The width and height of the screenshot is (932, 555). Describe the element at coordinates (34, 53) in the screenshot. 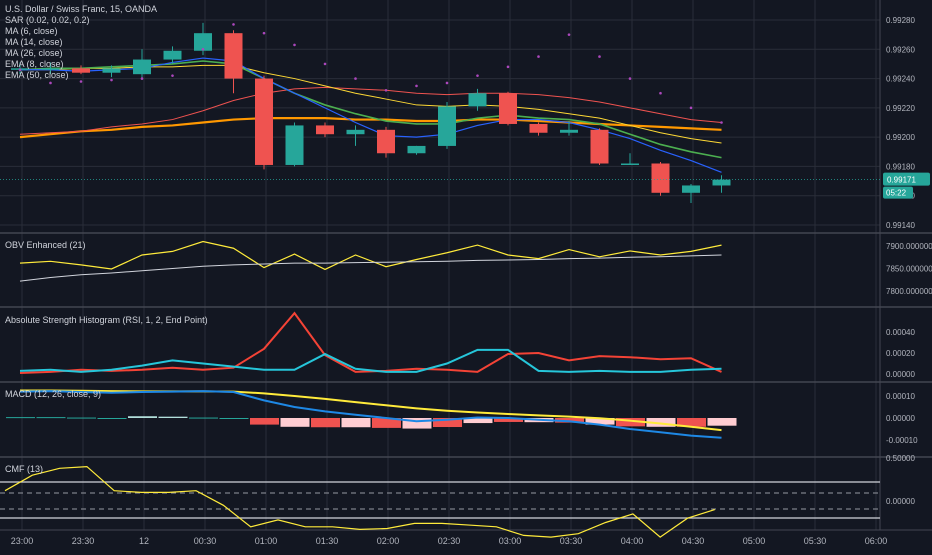

I see `legend-ma26: MA (26, close)` at that location.